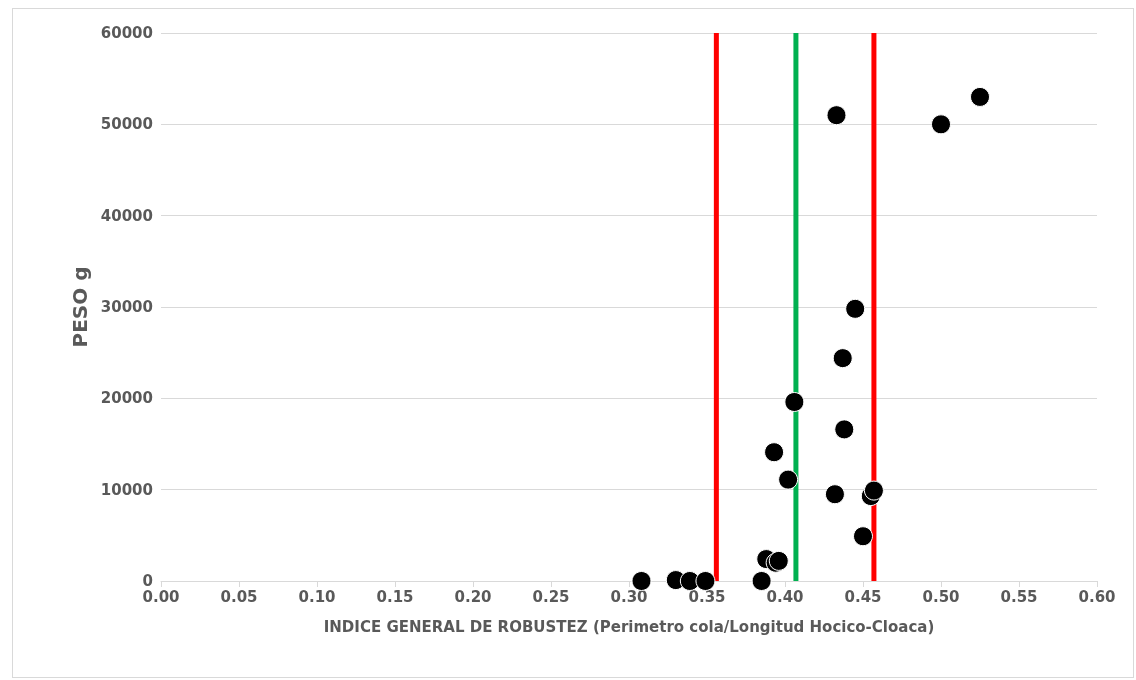  Describe the element at coordinates (126, 215) in the screenshot. I see `y-tick-label: 40000` at that location.